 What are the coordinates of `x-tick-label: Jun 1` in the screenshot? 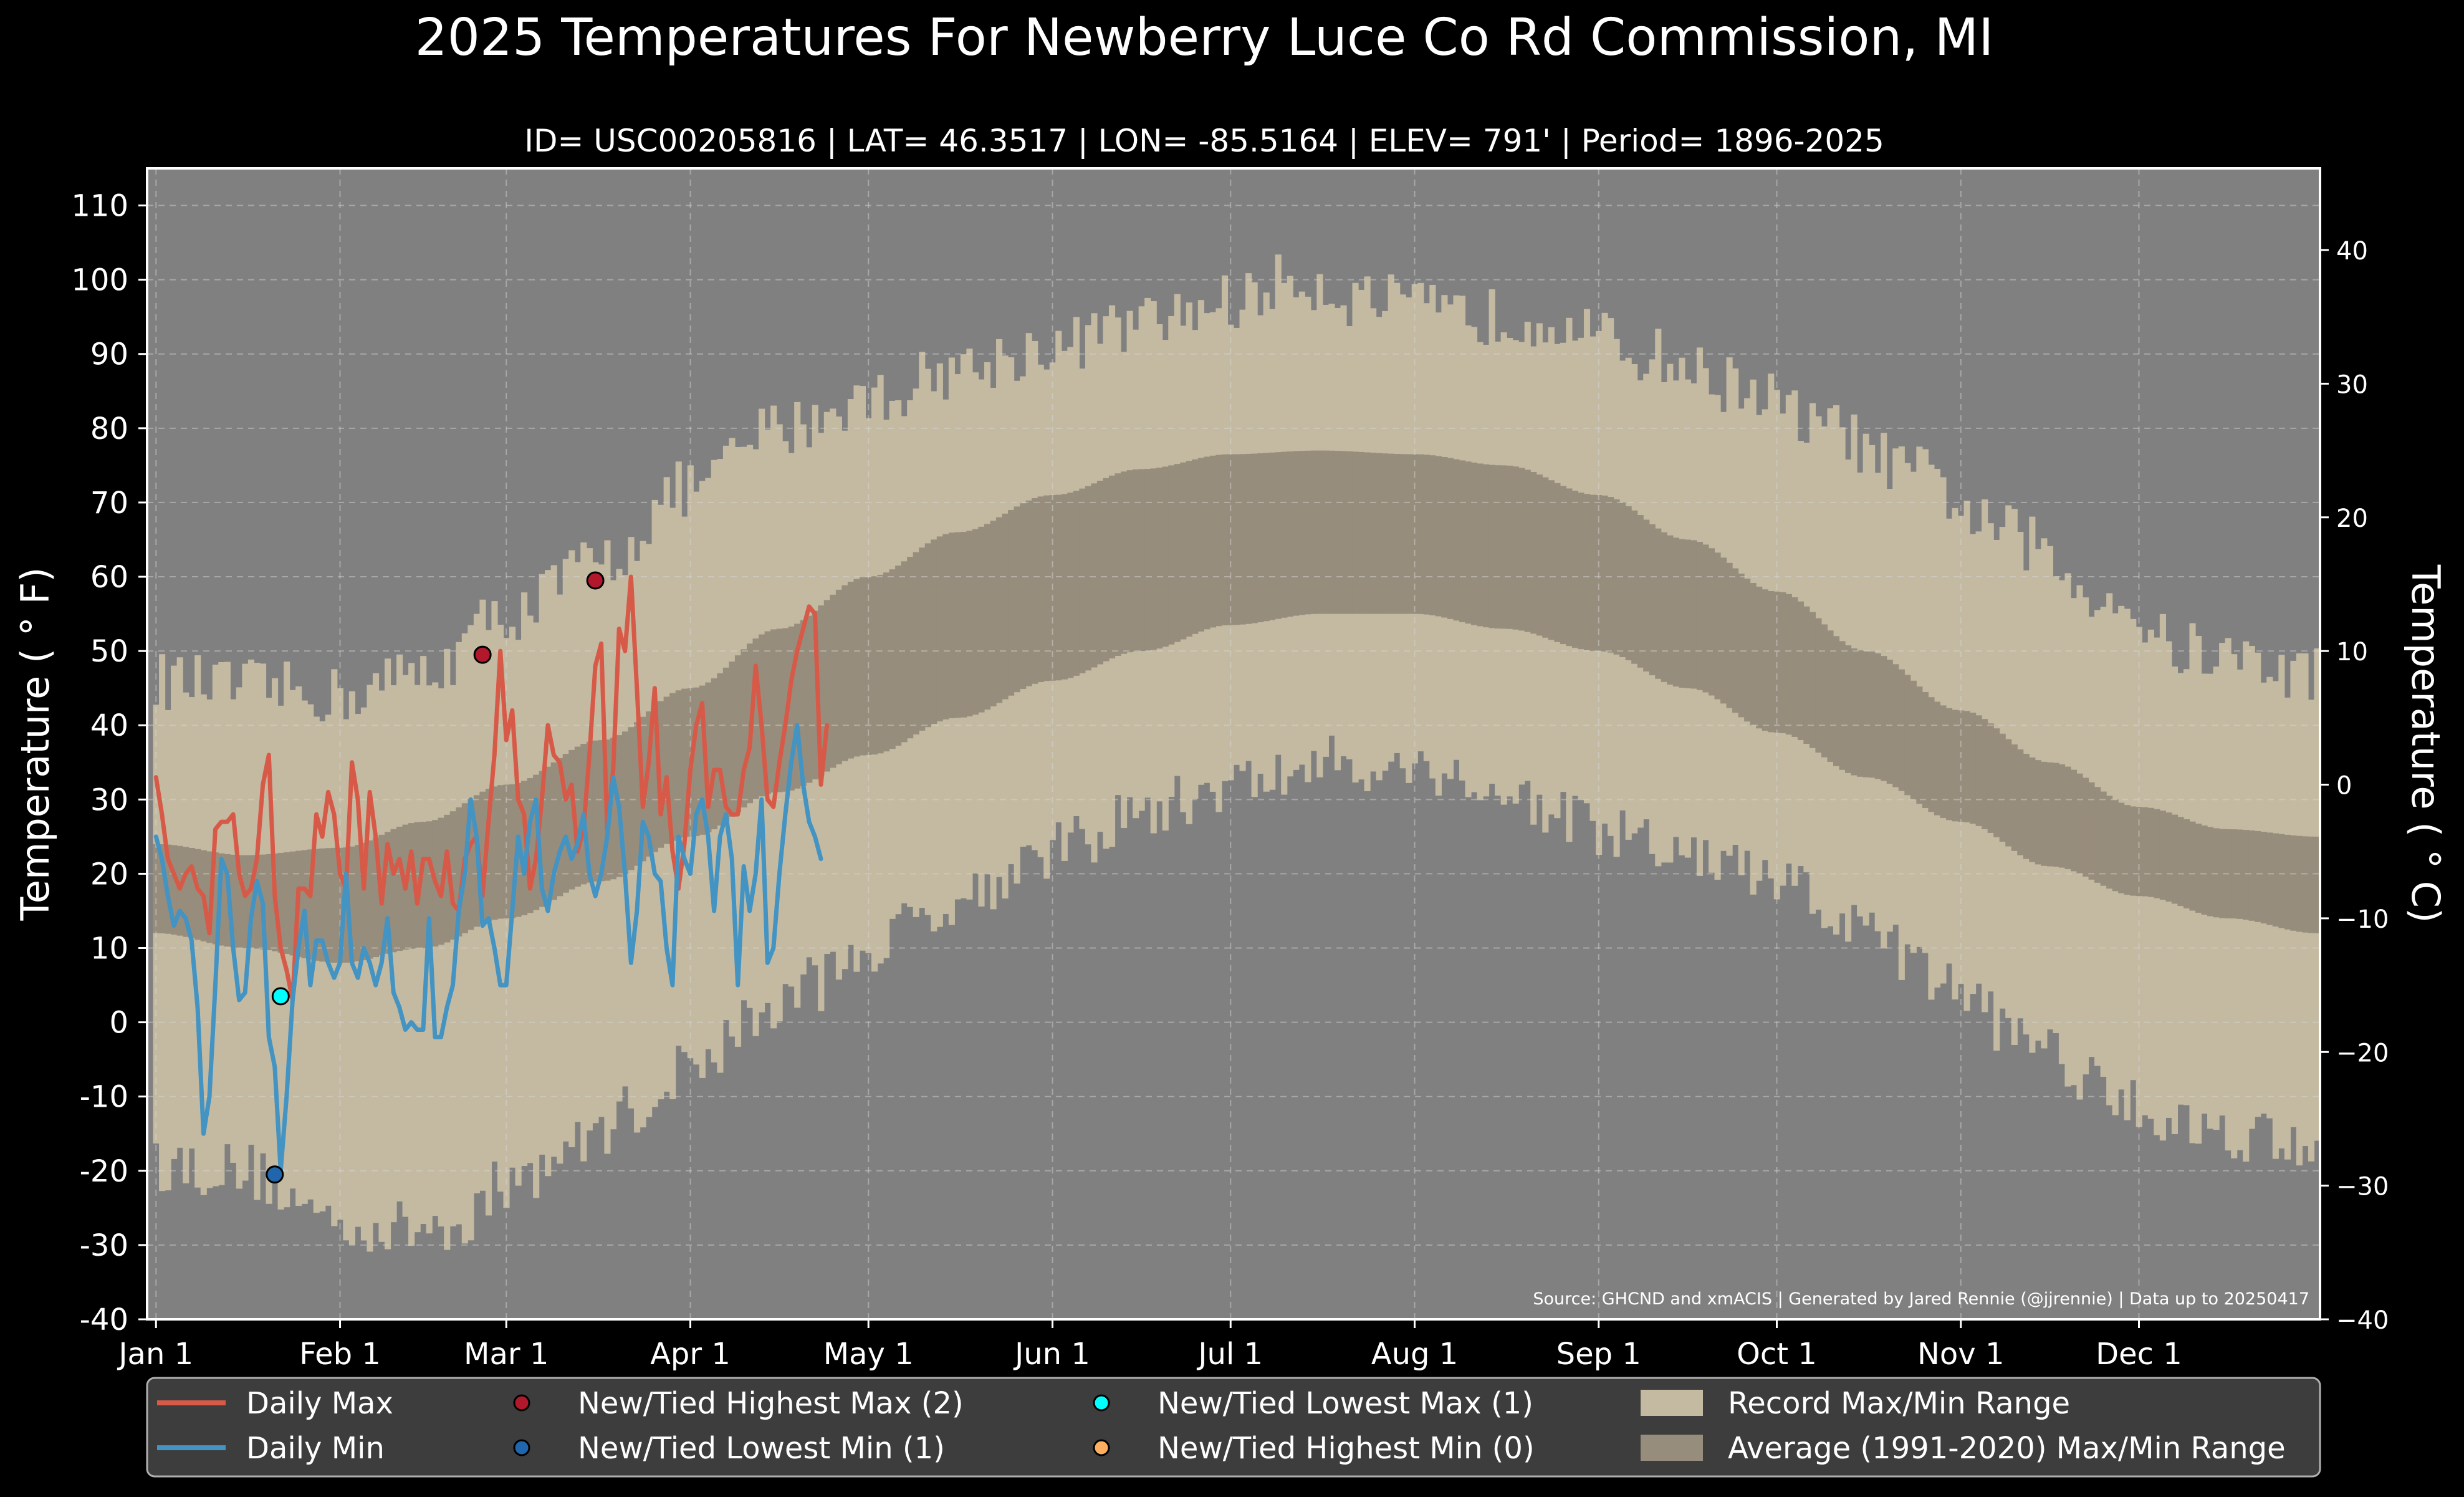 It's located at (1051, 1354).